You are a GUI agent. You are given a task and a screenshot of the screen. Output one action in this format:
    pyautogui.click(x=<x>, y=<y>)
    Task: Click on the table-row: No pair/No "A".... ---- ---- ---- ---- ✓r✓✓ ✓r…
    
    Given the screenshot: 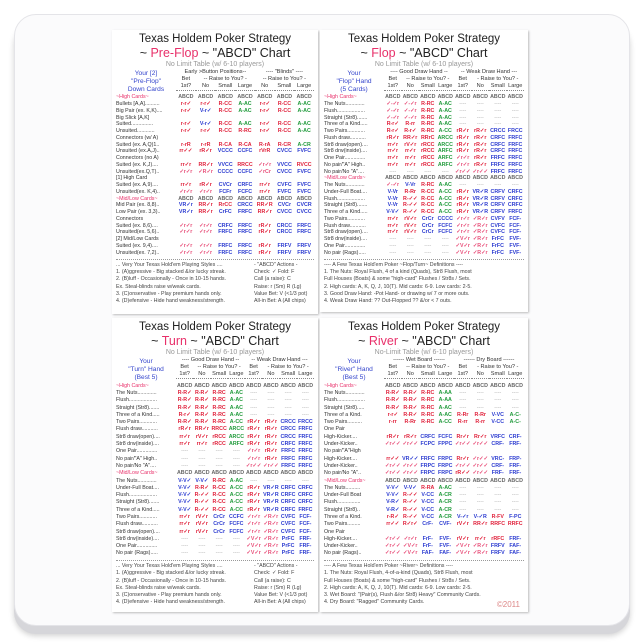 What is the action you would take?
    pyautogui.click(x=424, y=171)
    